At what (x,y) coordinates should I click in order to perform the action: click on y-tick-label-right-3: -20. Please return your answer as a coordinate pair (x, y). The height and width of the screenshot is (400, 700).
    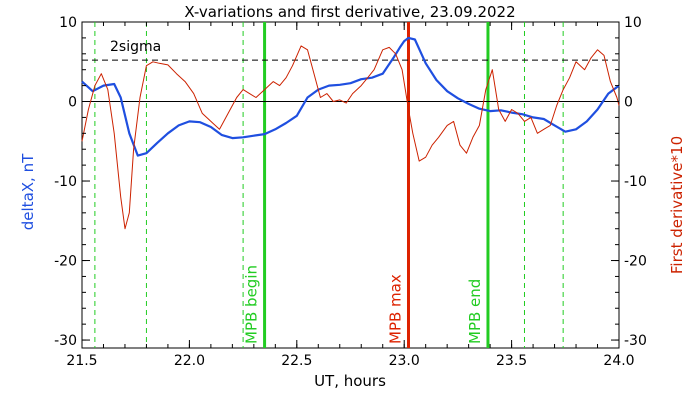
    Looking at the image, I should click on (635, 262).